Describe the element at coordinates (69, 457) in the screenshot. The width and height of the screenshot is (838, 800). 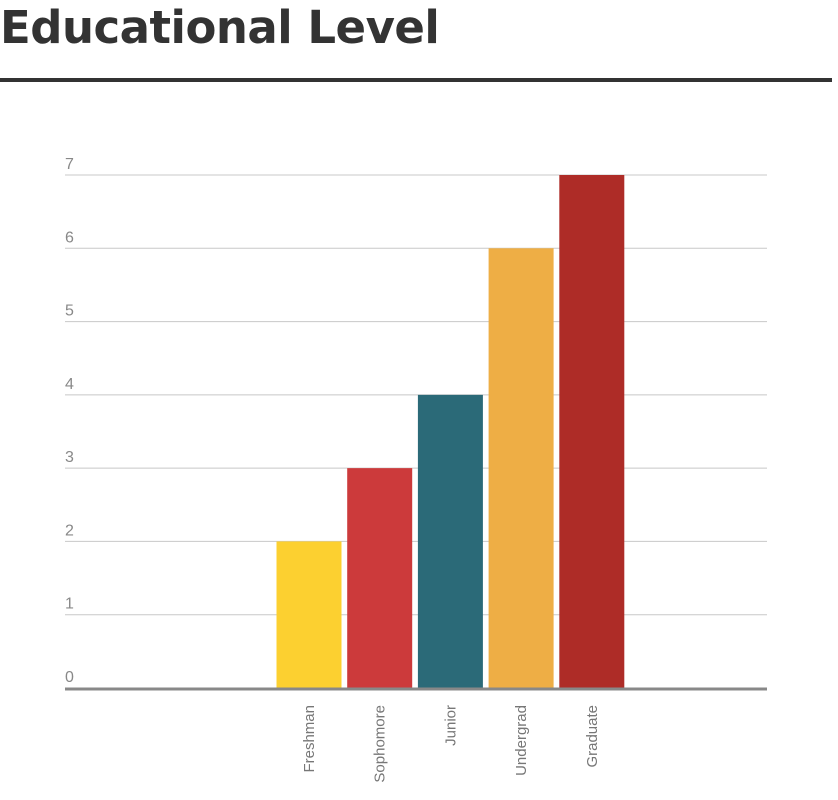
I see `y-tick-label: 3` at that location.